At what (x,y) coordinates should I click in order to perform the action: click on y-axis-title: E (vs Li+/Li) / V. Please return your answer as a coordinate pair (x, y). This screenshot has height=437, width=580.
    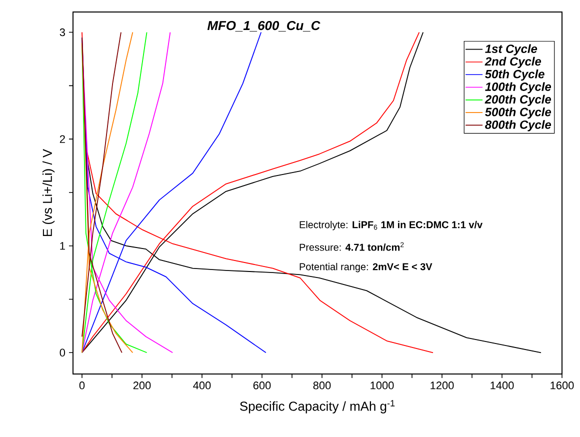
    Looking at the image, I should click on (48, 192).